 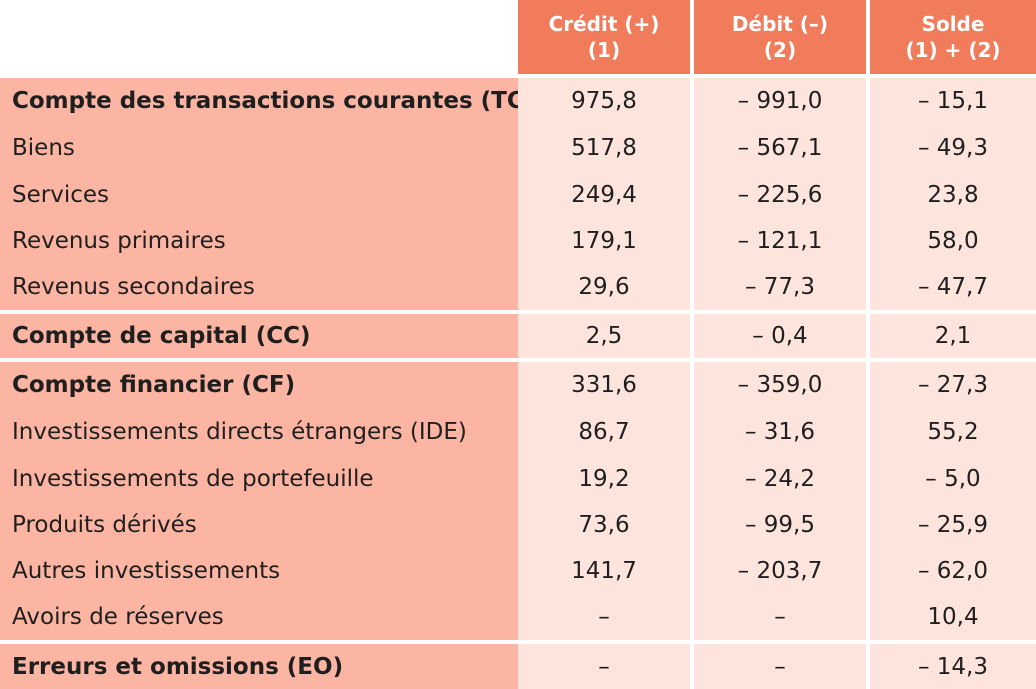 What do you see at coordinates (259, 666) in the screenshot?
I see `row-label-eo: Erreurs et omissions (EO)` at bounding box center [259, 666].